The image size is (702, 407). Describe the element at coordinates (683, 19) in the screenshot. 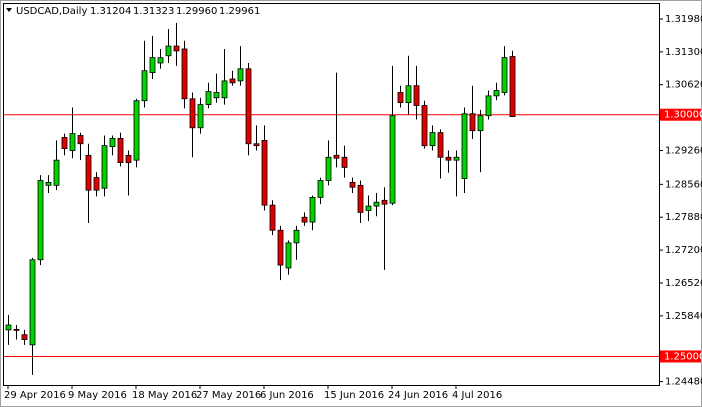

I see `y-tick-label: 1.31980` at that location.